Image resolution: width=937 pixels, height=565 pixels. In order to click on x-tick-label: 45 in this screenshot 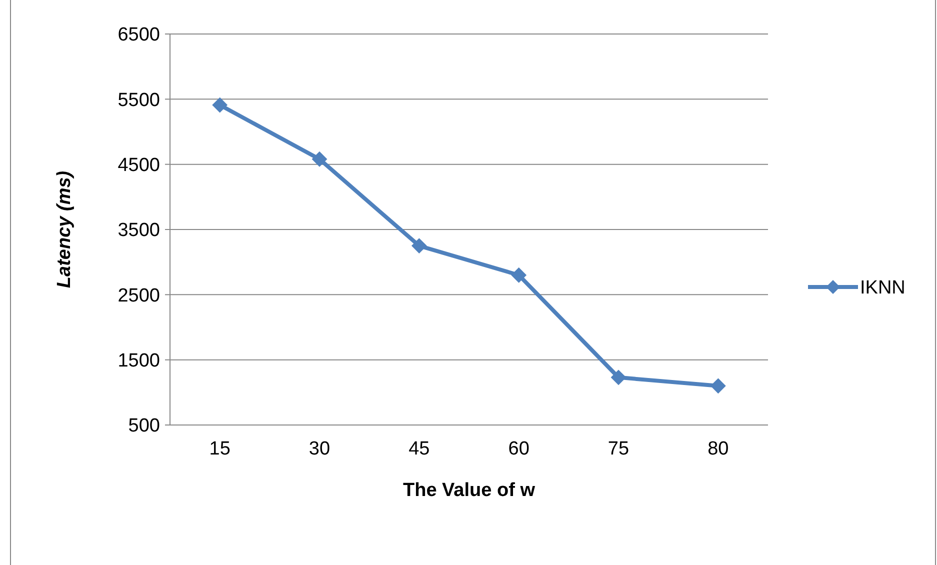, I will do `click(419, 449)`.